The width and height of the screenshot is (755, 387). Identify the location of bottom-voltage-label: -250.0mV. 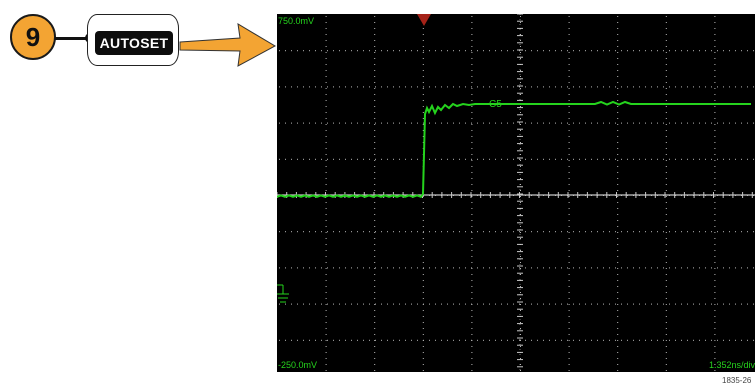
(298, 365).